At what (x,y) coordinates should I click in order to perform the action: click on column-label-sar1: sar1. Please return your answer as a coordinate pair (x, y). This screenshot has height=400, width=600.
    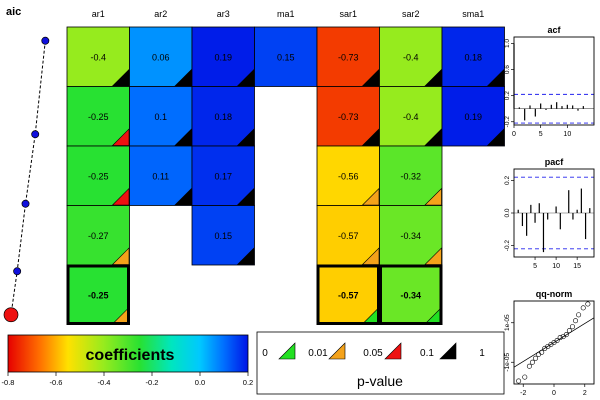
    Looking at the image, I should click on (348, 14).